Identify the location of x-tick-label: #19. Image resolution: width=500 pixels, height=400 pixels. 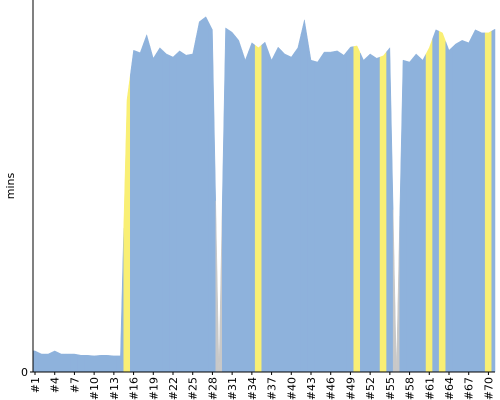
(153, 388).